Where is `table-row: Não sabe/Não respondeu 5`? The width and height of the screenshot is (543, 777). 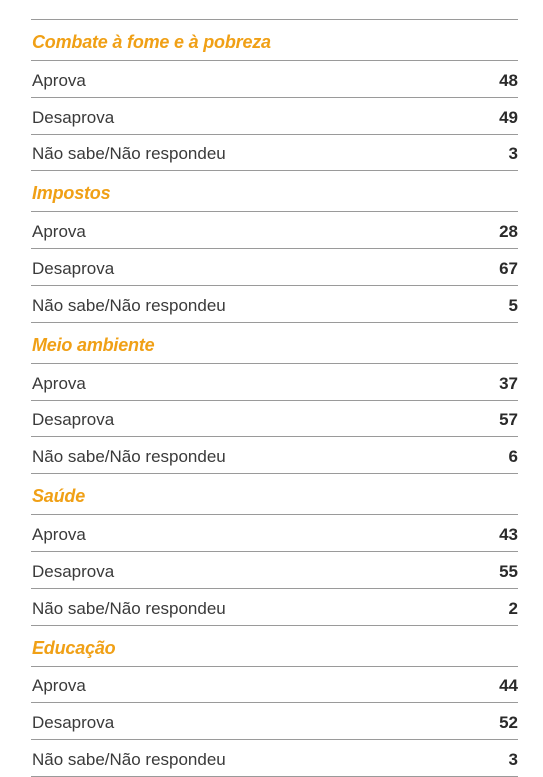
table-row: Não sabe/Não respondeu 5 is located at coordinates (274, 304).